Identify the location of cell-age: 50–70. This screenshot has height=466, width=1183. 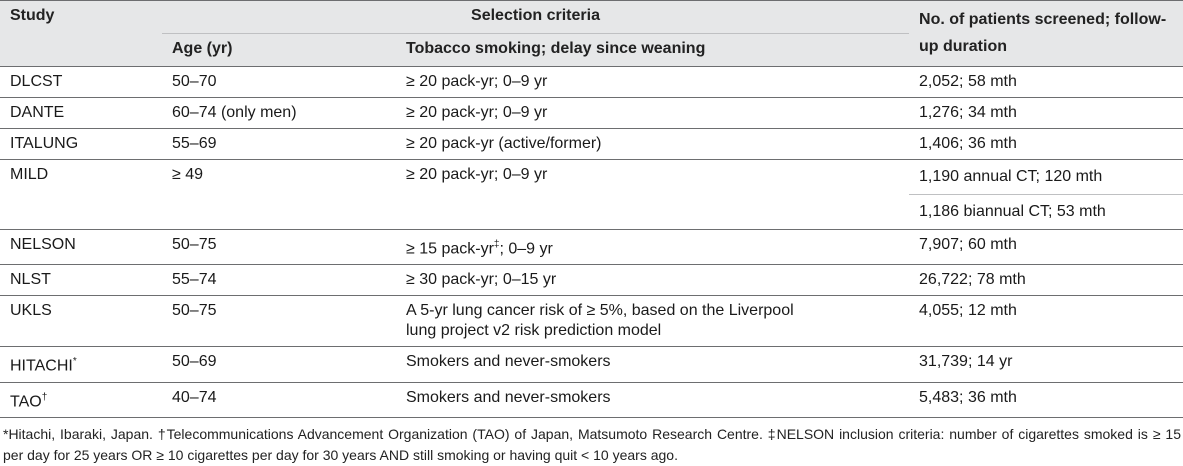
(194, 81).